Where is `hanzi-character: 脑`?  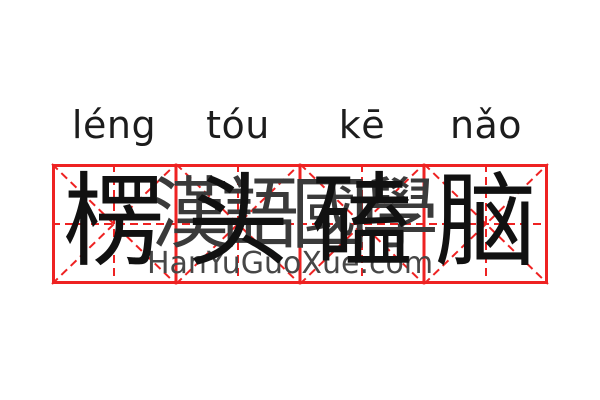 hanzi-character: 脑 is located at coordinates (486, 223).